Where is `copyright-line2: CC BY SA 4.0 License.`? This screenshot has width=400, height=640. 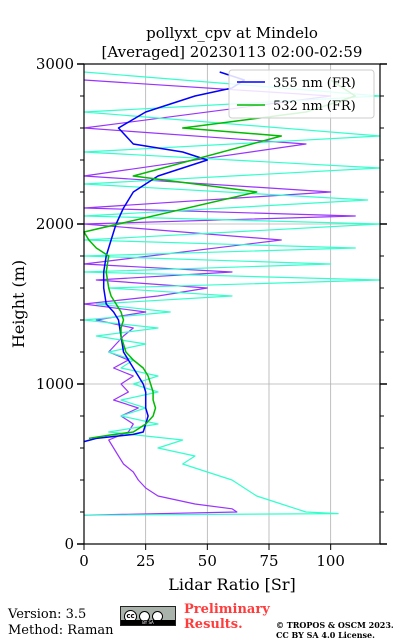
copyright-line2: CC BY SA 4.0 License. is located at coordinates (325, 635).